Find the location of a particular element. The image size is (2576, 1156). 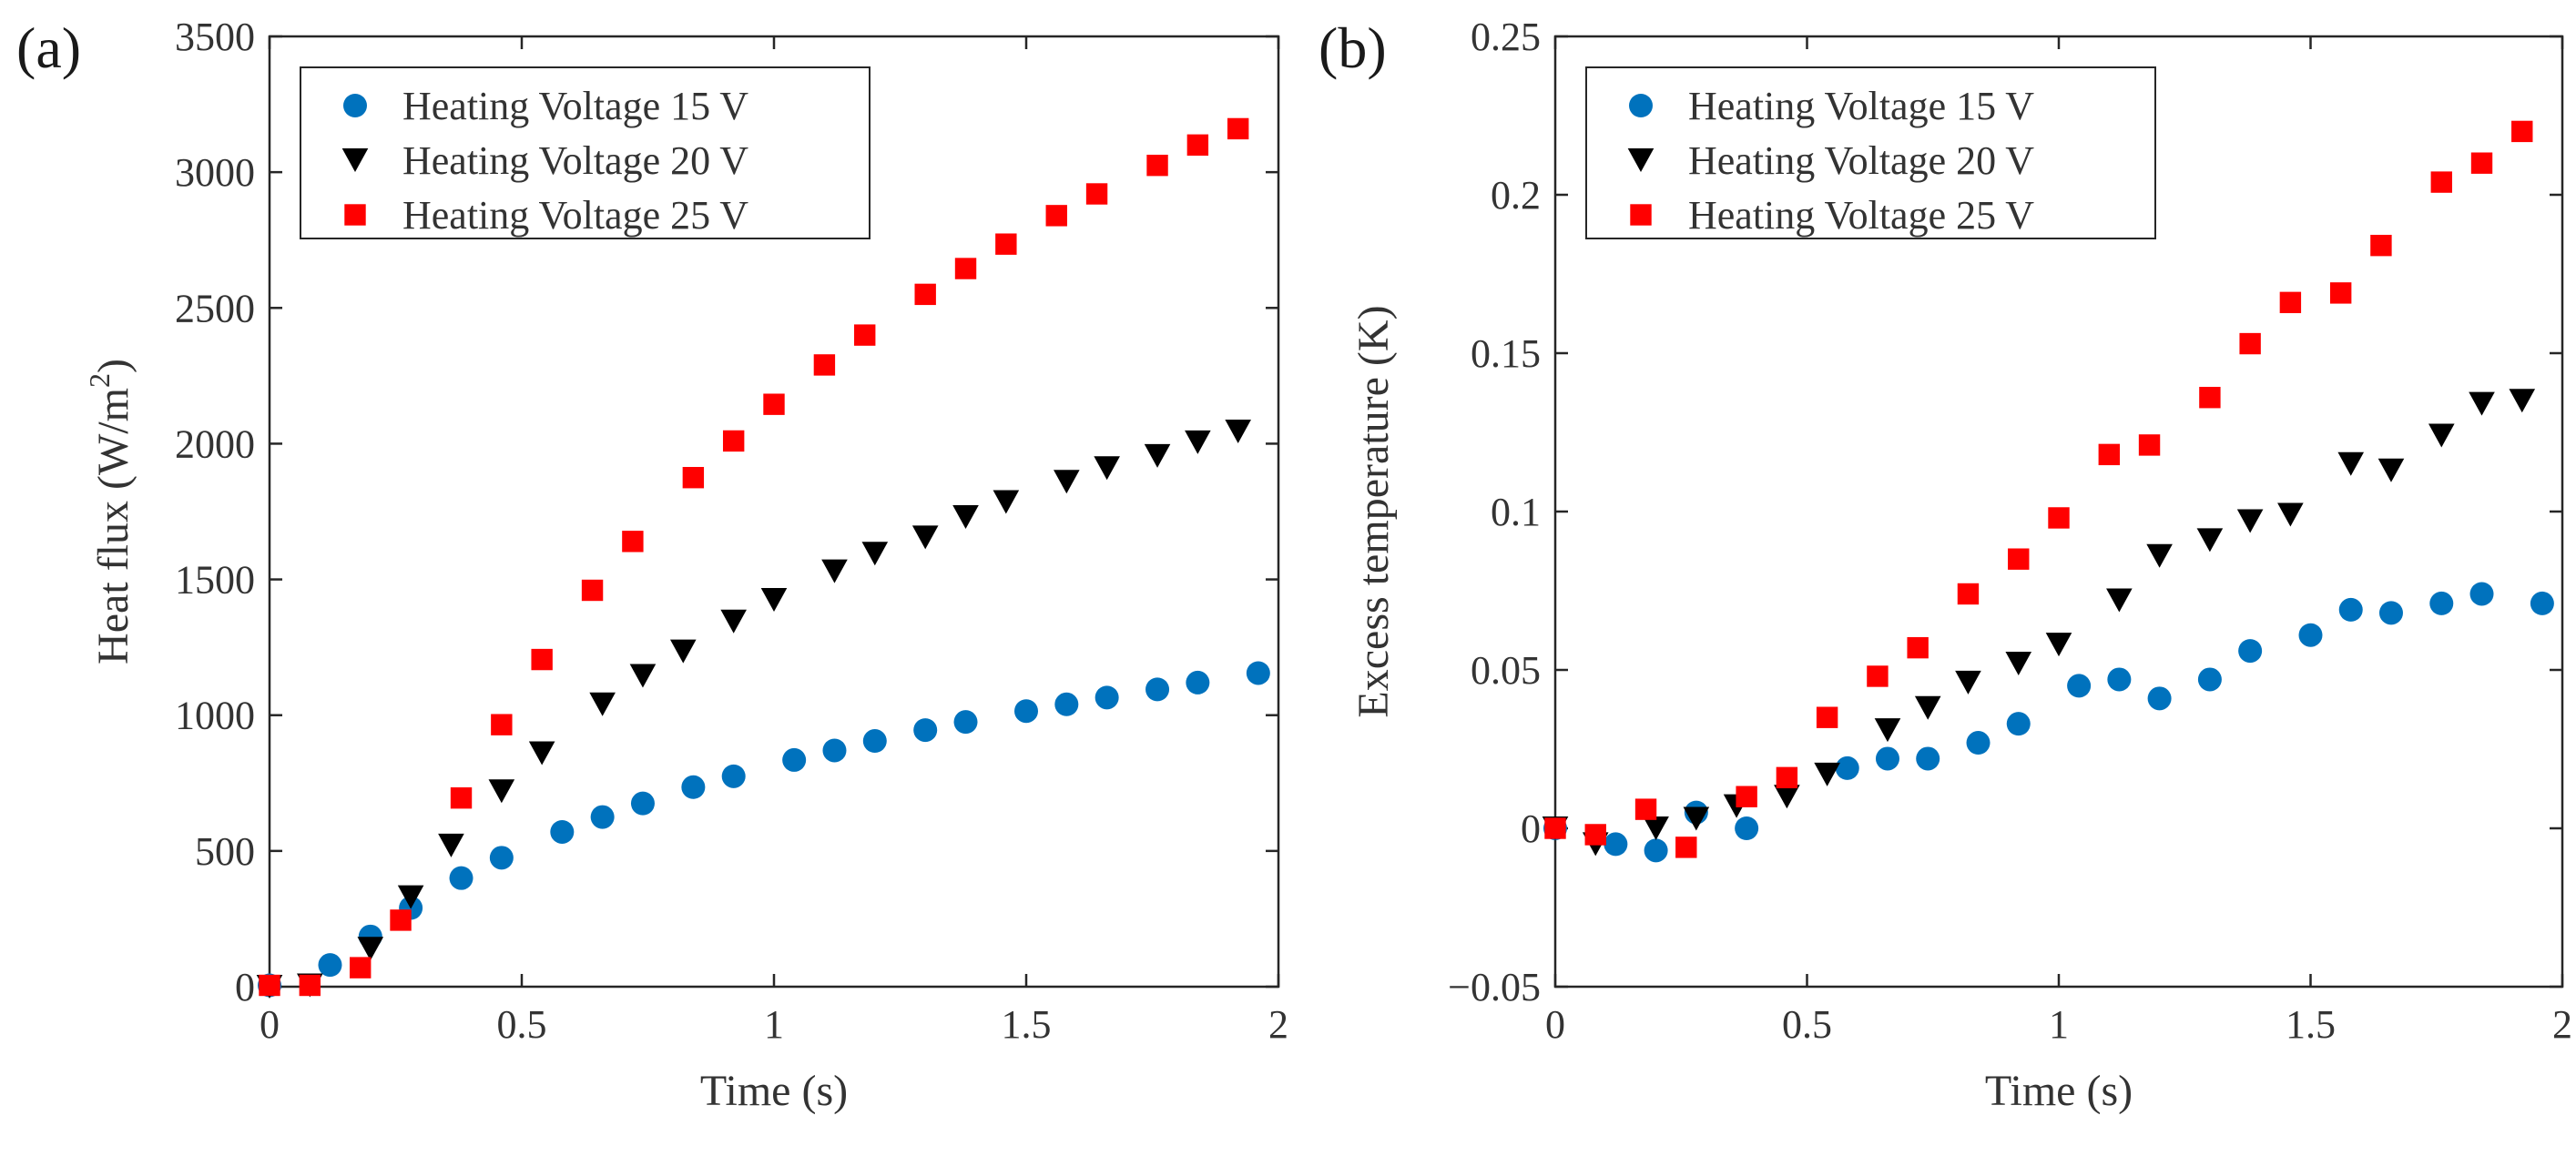

legend-box is located at coordinates (1870, 152).